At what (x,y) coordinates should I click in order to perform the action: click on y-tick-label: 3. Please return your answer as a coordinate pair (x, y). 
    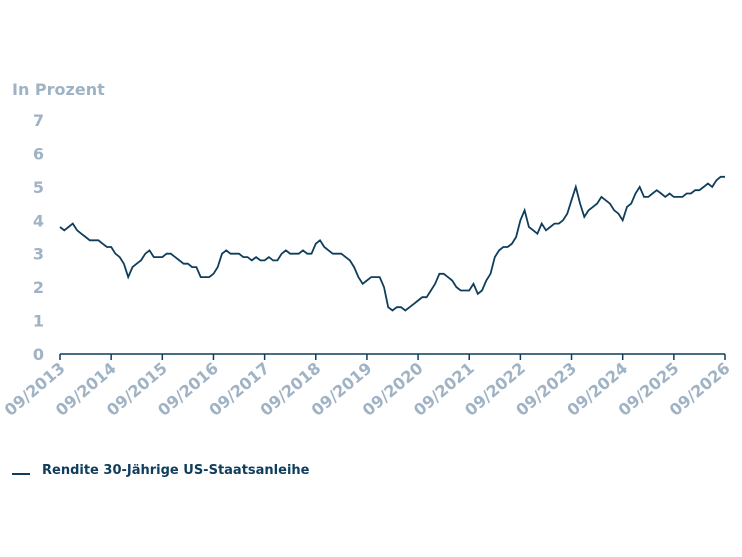
    Looking at the image, I should click on (38, 254).